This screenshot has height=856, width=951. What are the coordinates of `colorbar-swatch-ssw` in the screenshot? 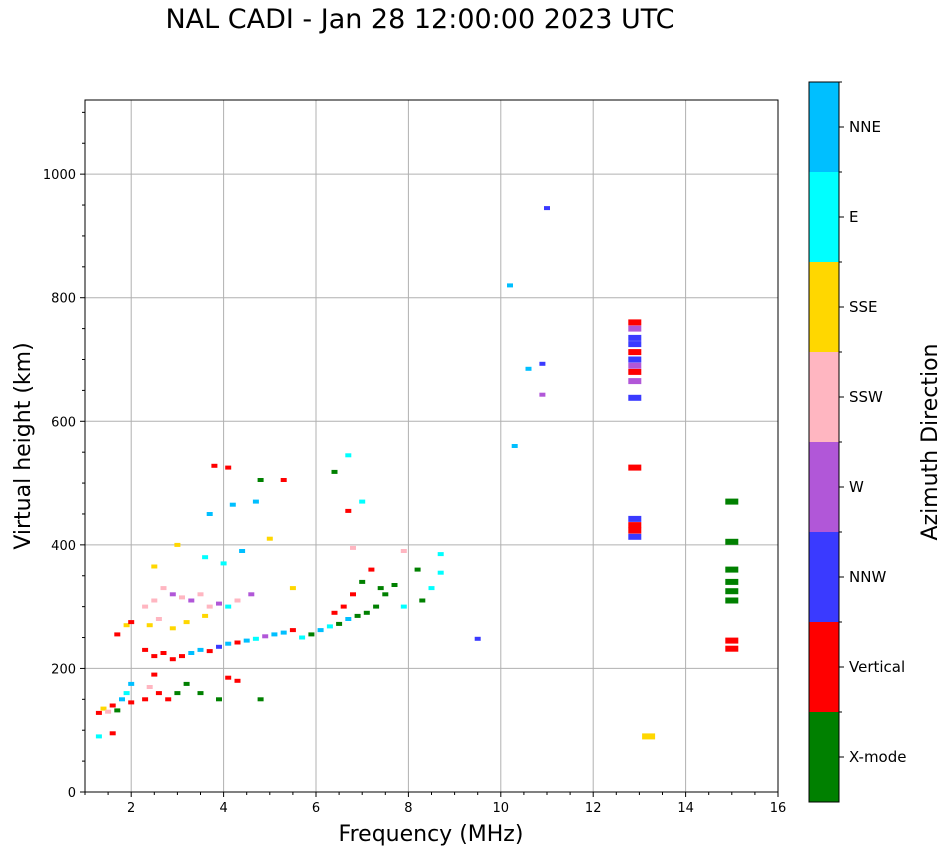 It's located at (824, 397).